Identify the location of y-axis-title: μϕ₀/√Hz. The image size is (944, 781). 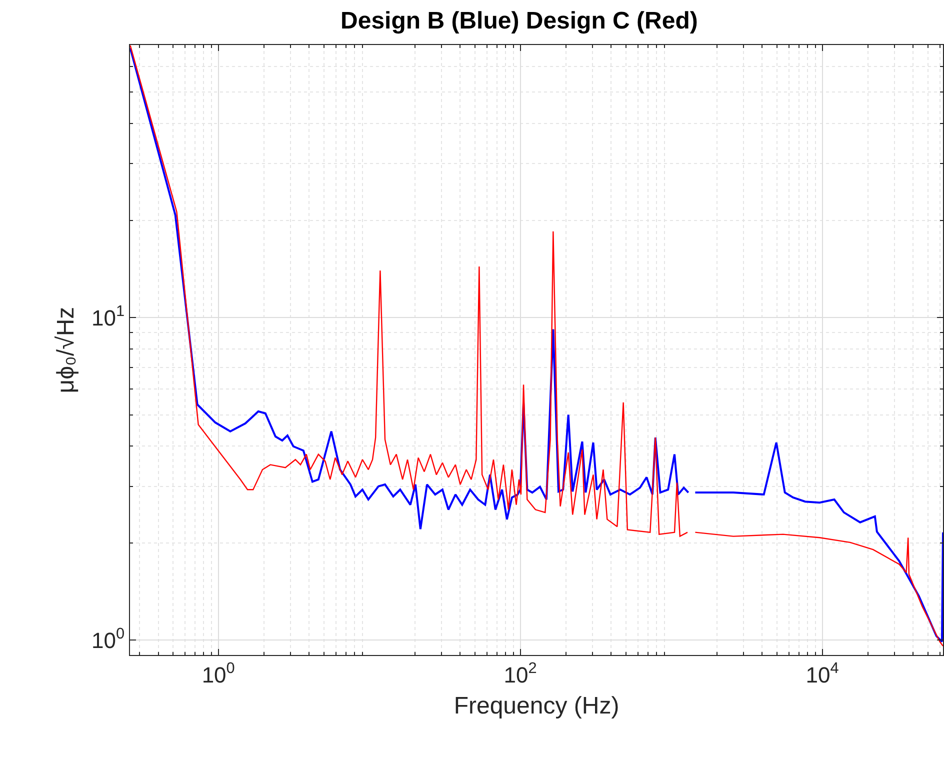
(66, 350).